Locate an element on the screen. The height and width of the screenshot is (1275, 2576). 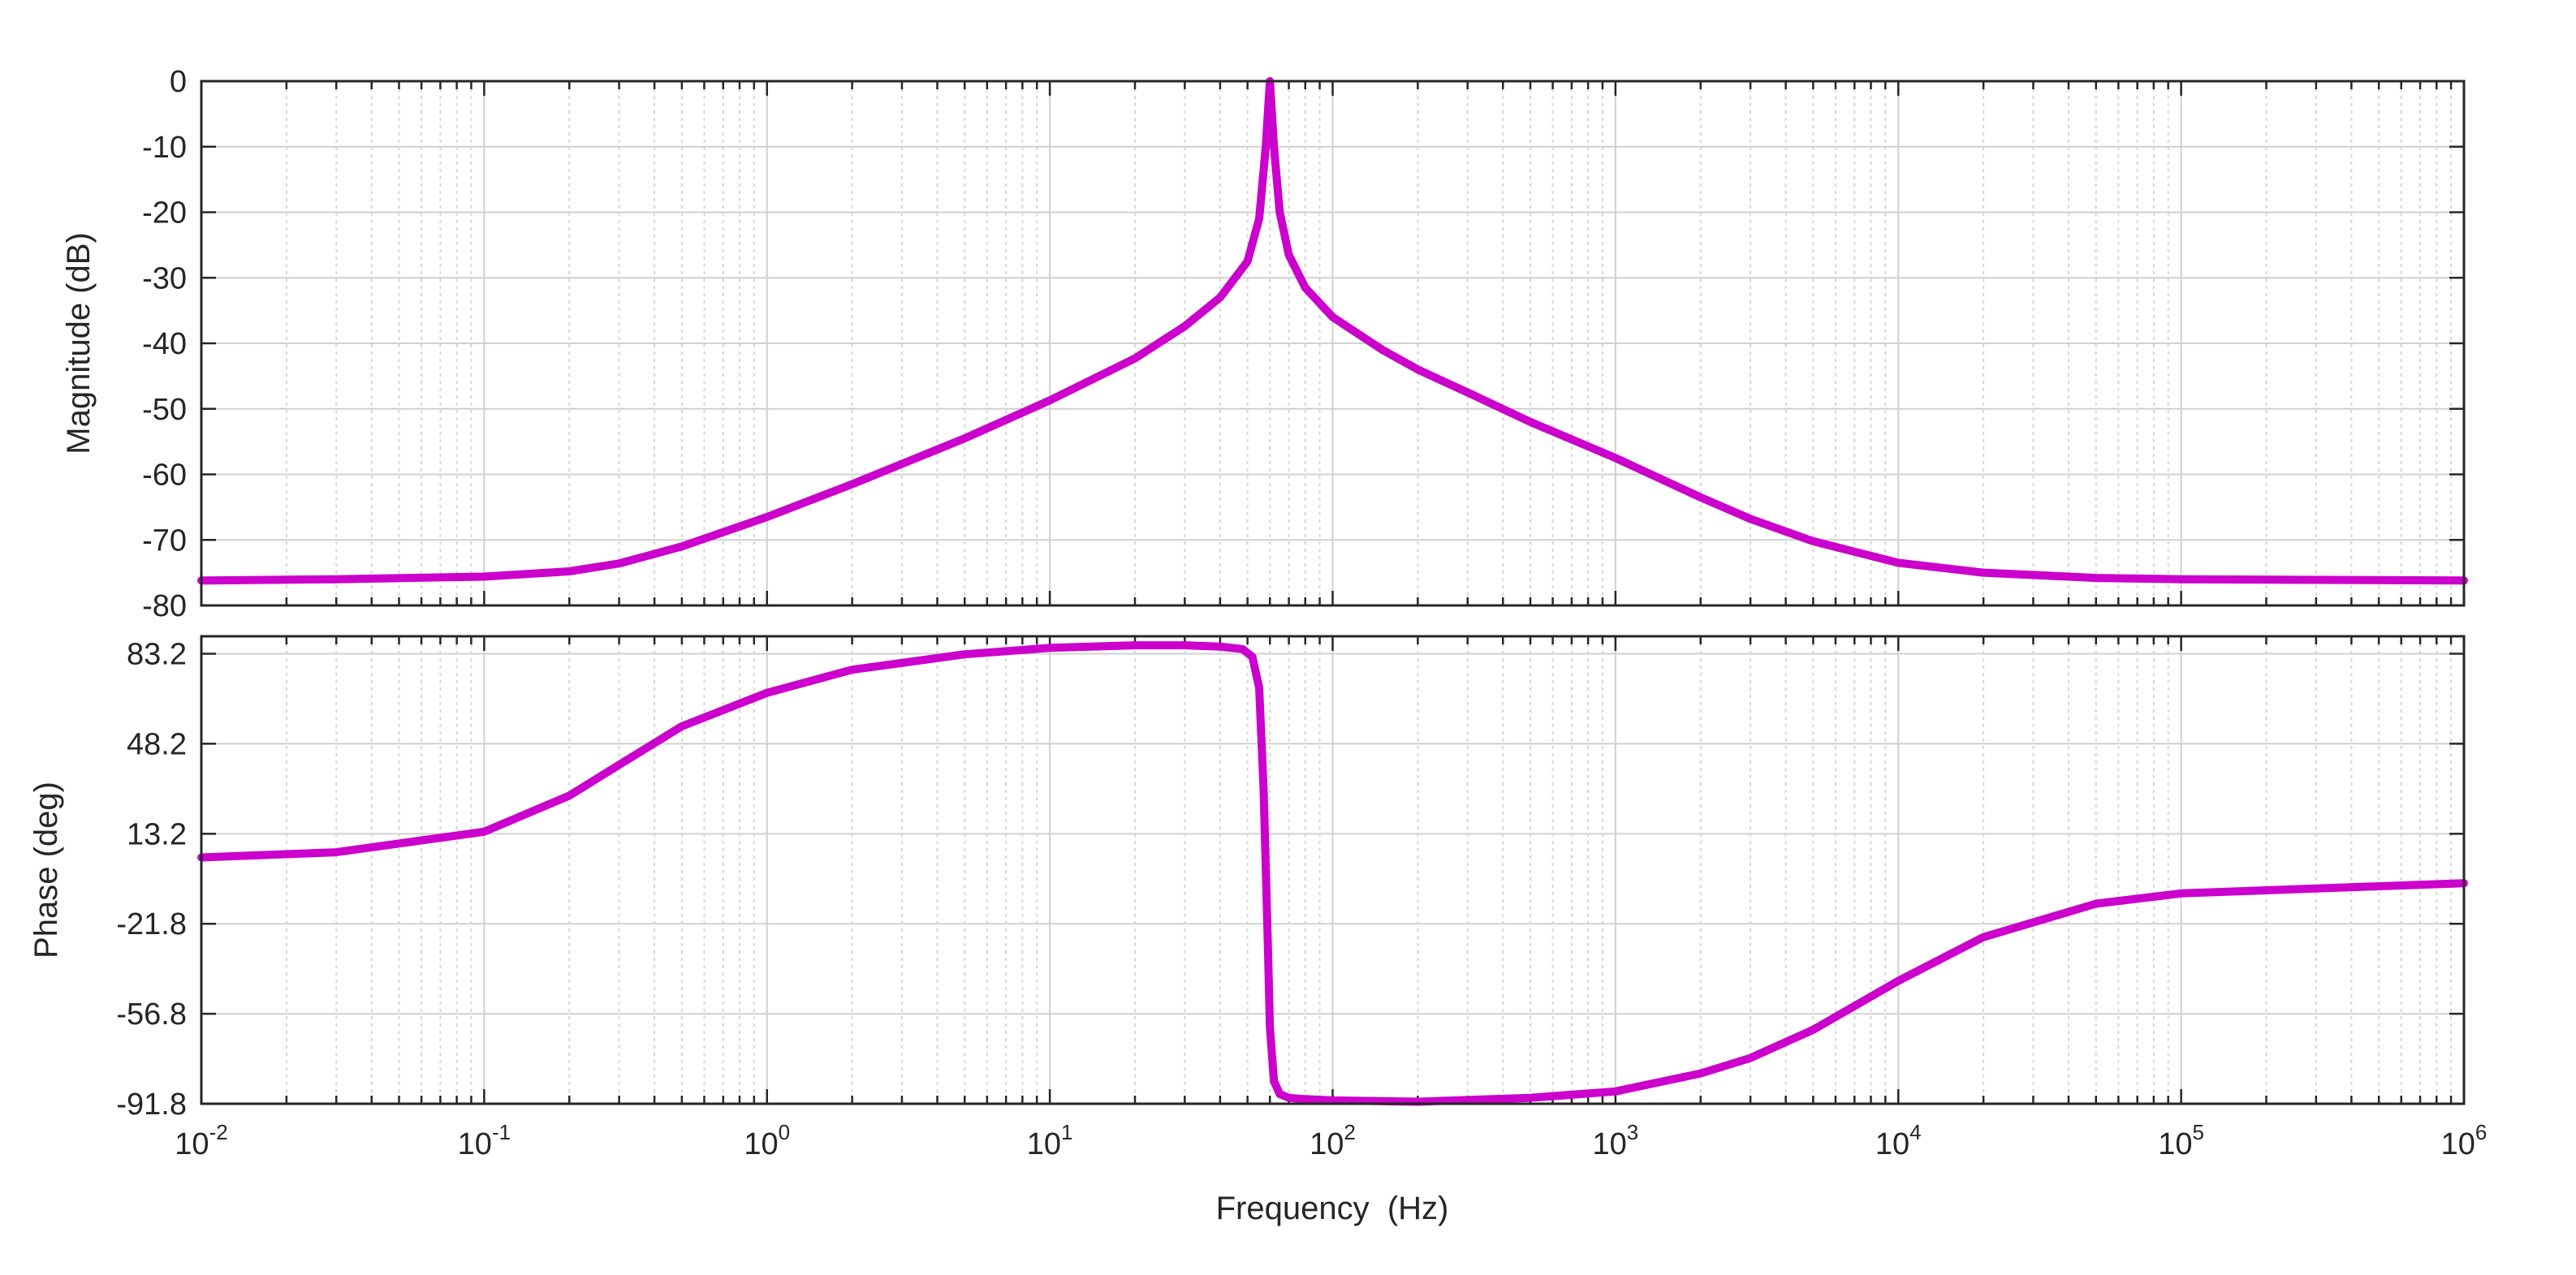
x-tick-label: 10² is located at coordinates (1333, 1140).